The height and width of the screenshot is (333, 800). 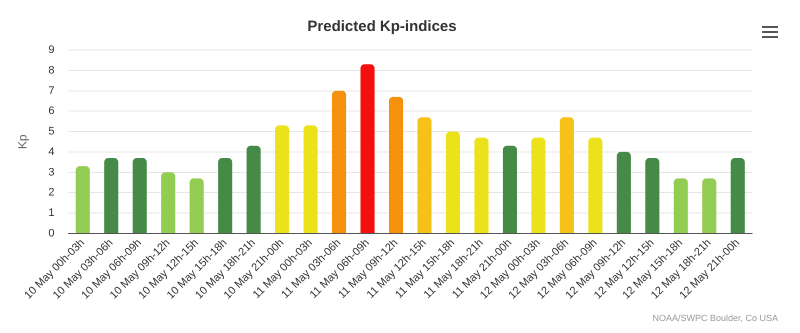 What do you see at coordinates (51, 90) in the screenshot?
I see `y-tick-label: 7` at bounding box center [51, 90].